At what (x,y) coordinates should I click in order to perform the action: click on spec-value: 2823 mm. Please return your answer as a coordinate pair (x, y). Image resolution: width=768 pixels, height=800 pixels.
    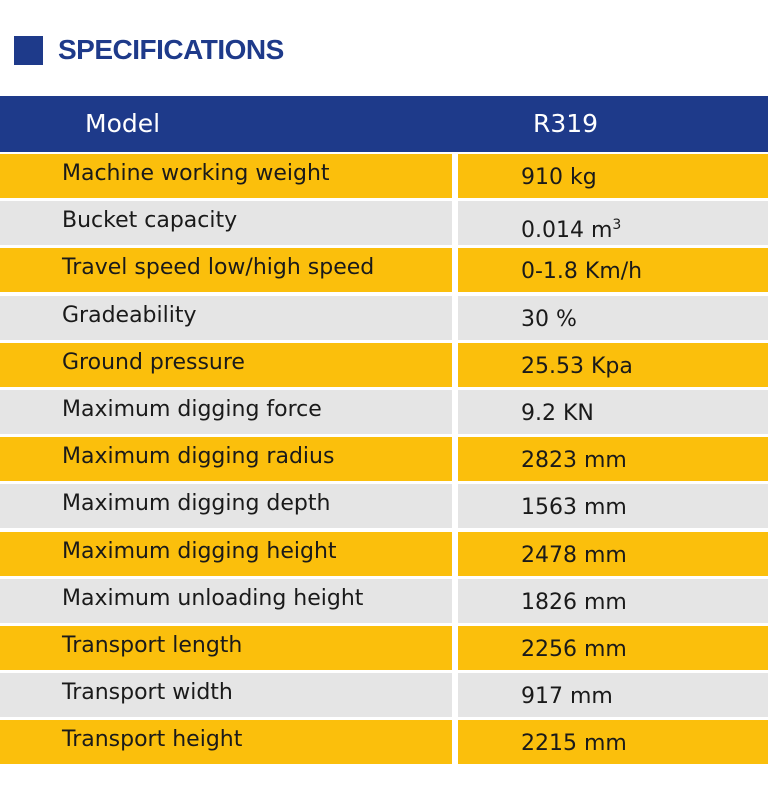
    Looking at the image, I should click on (574, 461).